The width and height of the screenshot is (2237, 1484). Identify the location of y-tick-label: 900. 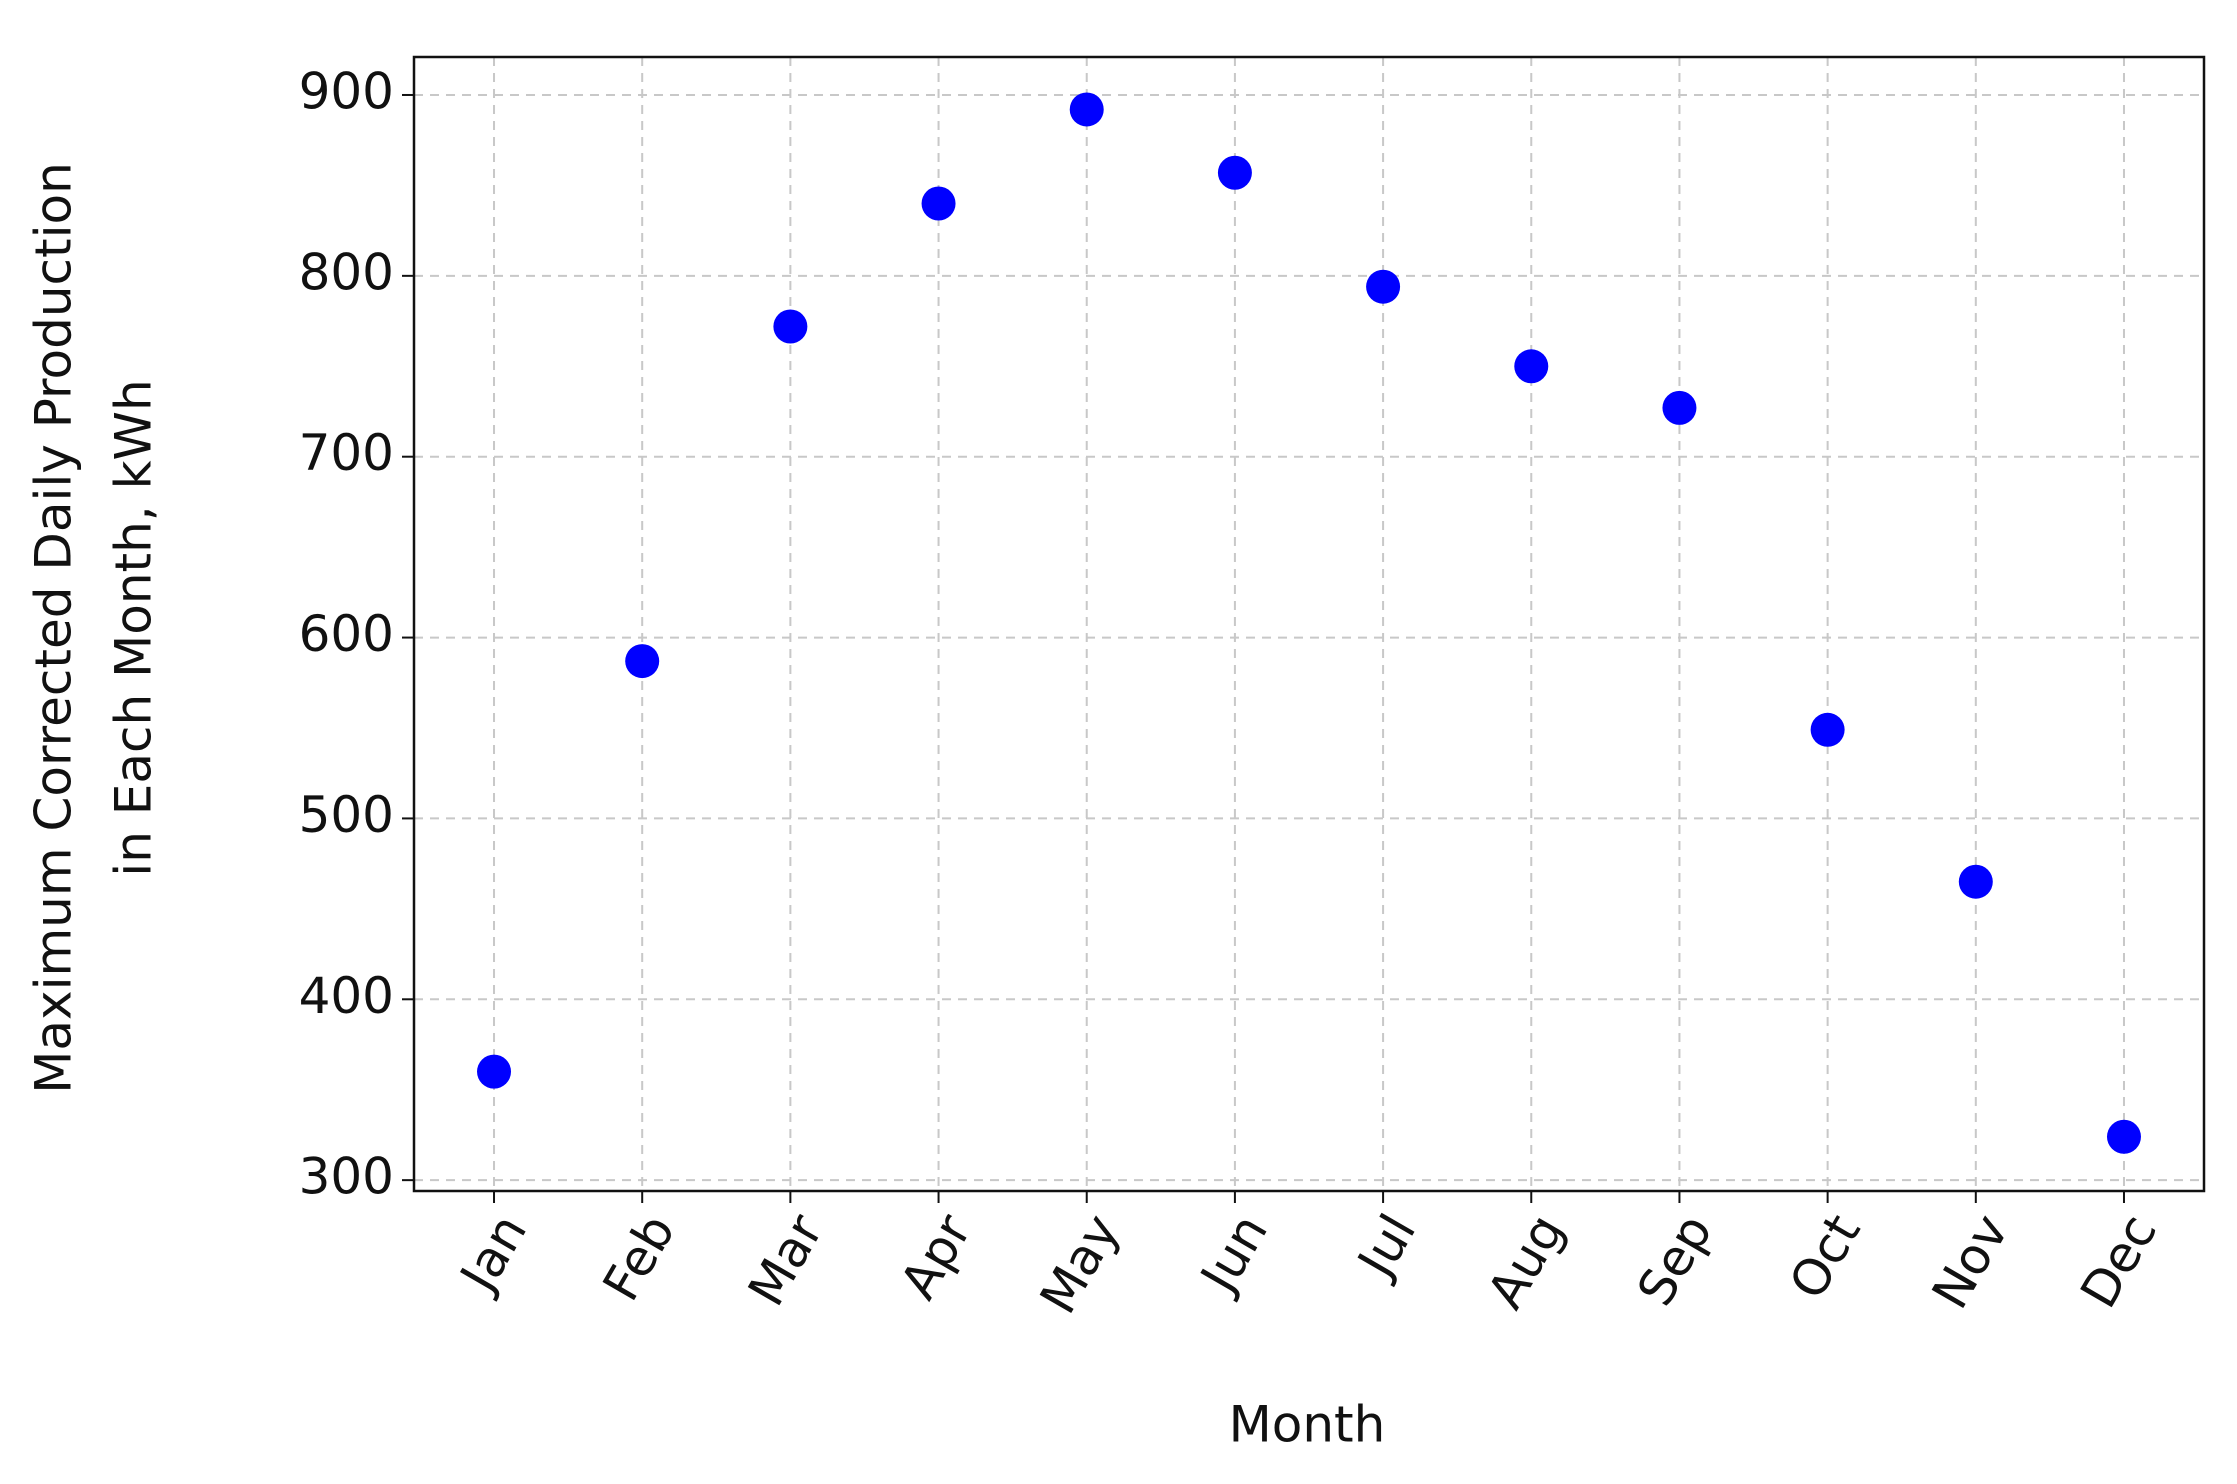
(346, 91).